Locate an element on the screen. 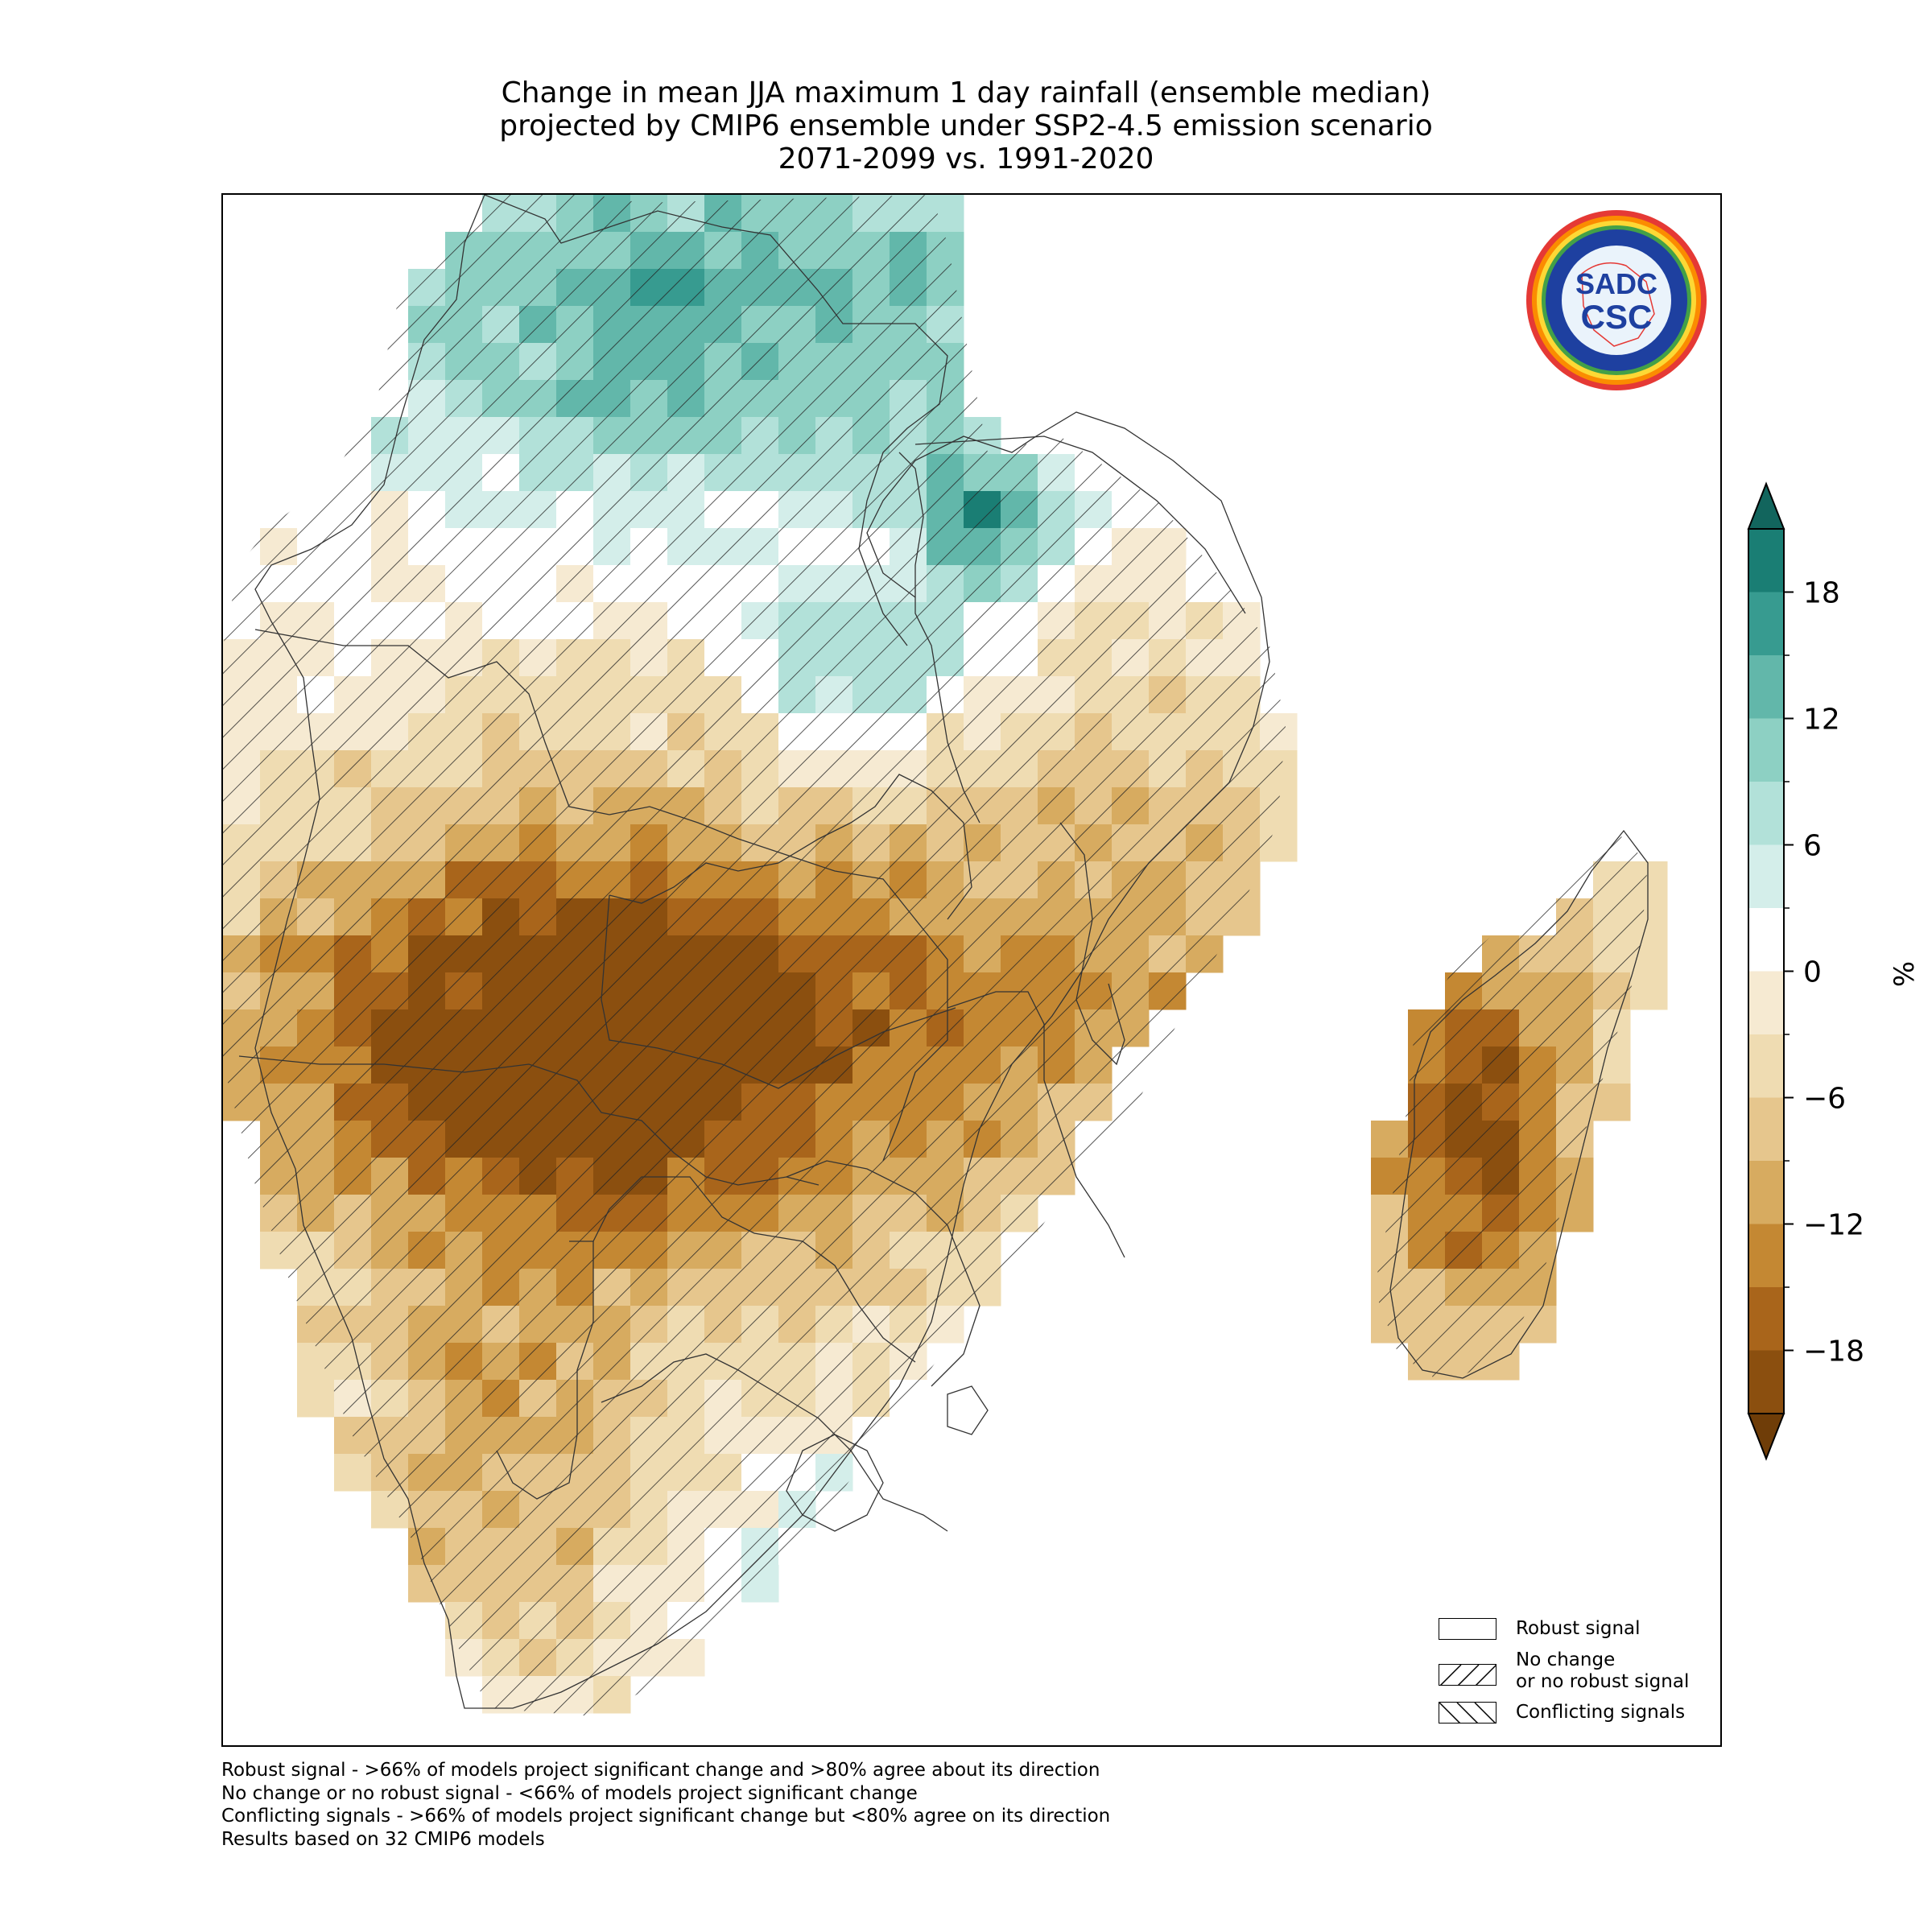  logo-main-text: CSC is located at coordinates (1617, 317).